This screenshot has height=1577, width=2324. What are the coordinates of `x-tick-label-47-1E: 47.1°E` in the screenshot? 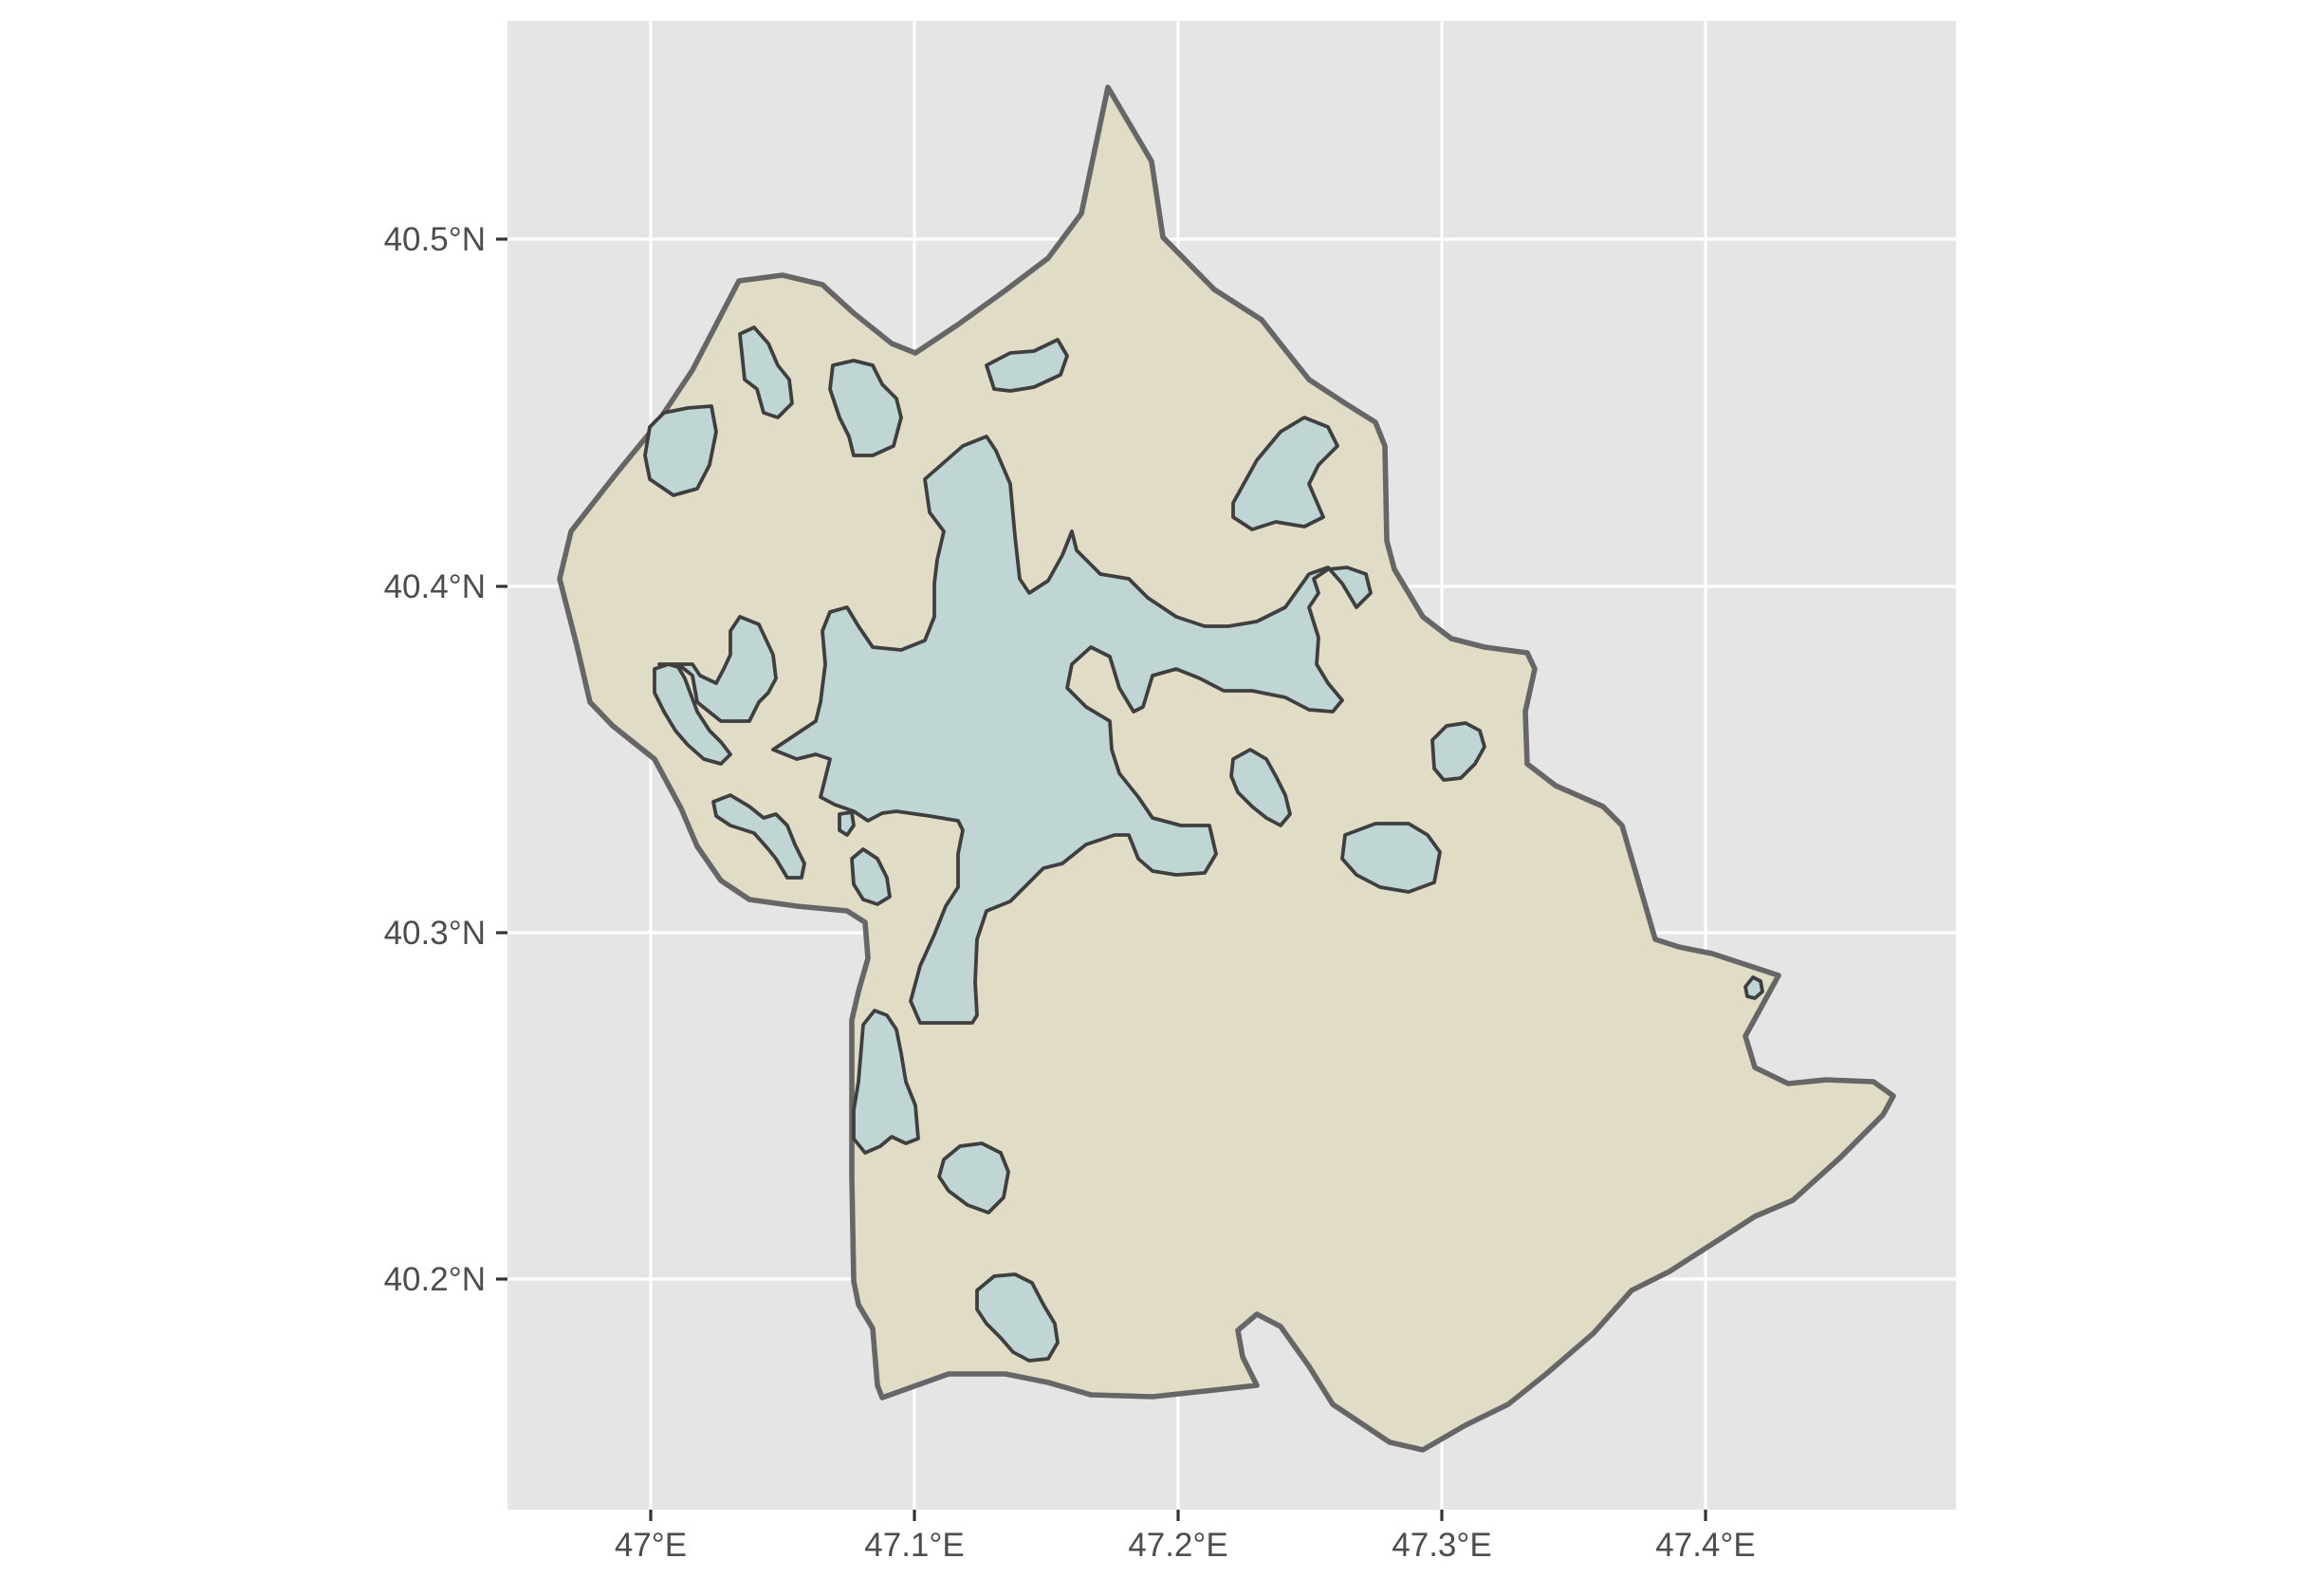 It's located at (914, 1545).